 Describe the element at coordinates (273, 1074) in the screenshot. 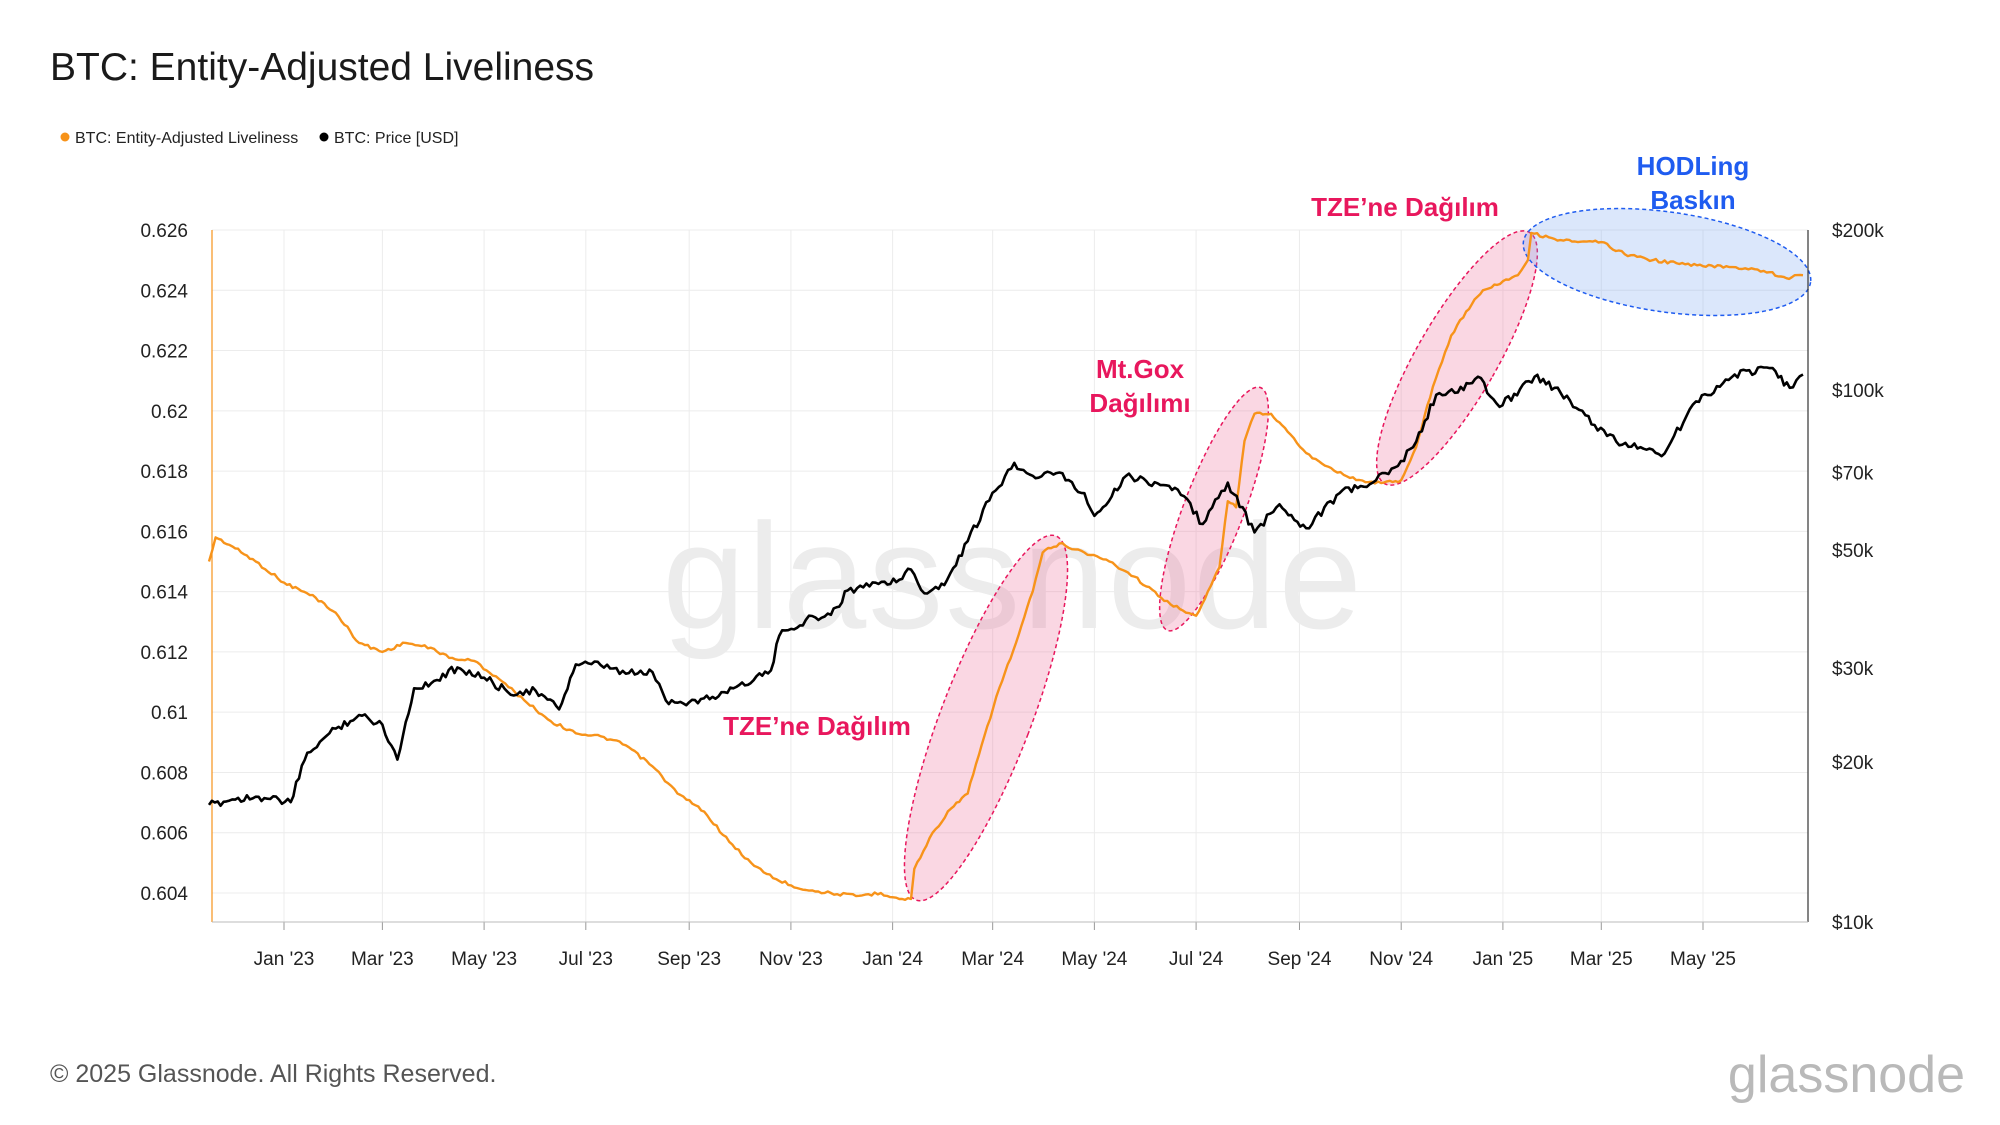

I see `footer-copyright: © 2025 Glassnode. All Rights Reserved.` at that location.